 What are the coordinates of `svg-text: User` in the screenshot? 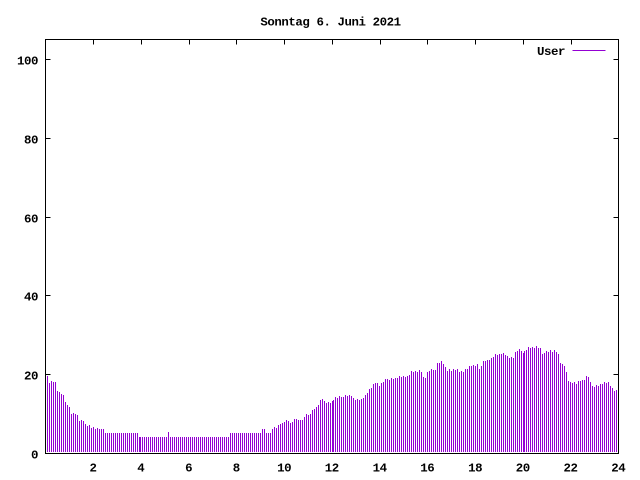 It's located at (551, 52).